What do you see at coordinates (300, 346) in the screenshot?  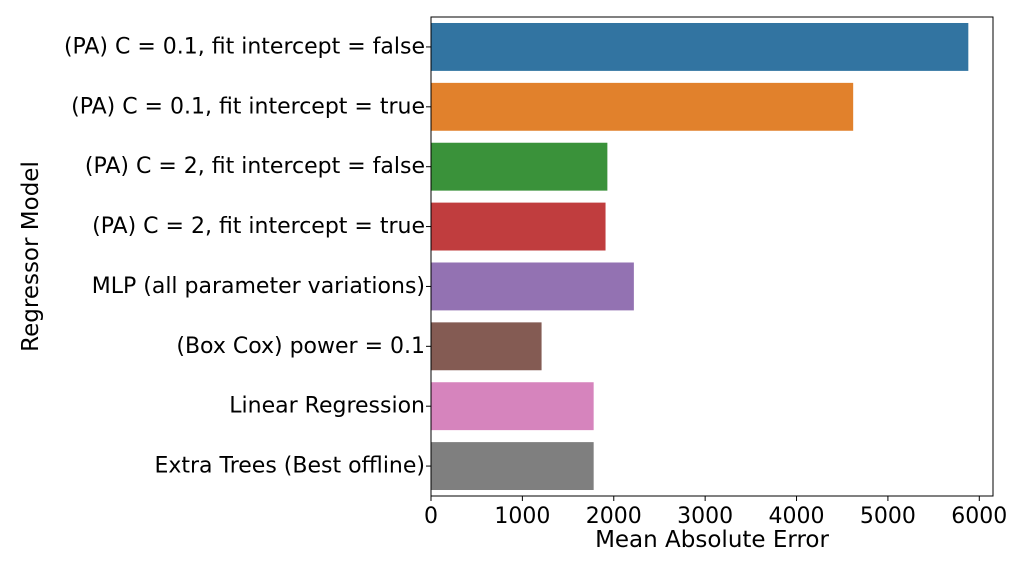 I see `y-tick-label: (Box Cox) power = 0.1` at bounding box center [300, 346].